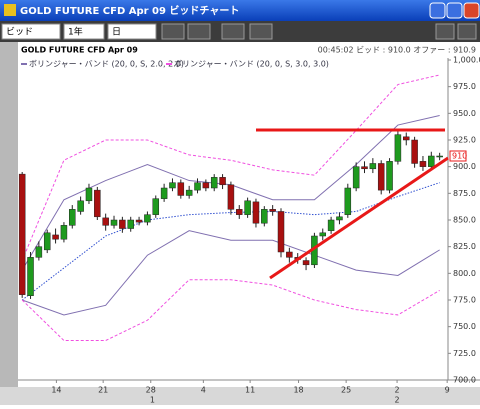  What do you see at coordinates (464, 113) in the screenshot?
I see `y-tick-label: 950.0` at bounding box center [464, 113].